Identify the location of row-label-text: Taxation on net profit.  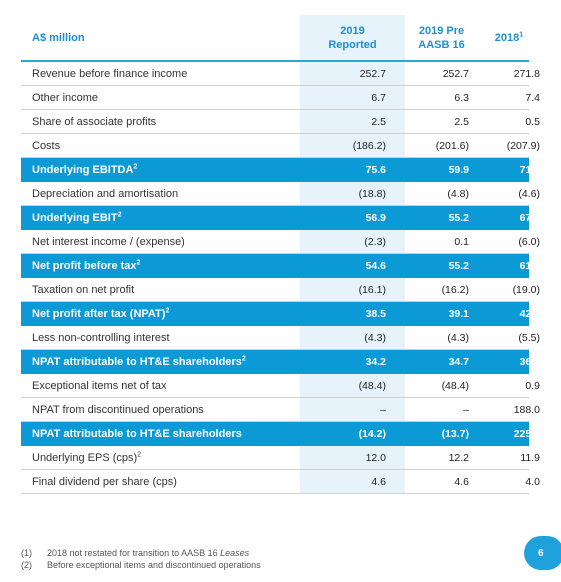
(83, 289).